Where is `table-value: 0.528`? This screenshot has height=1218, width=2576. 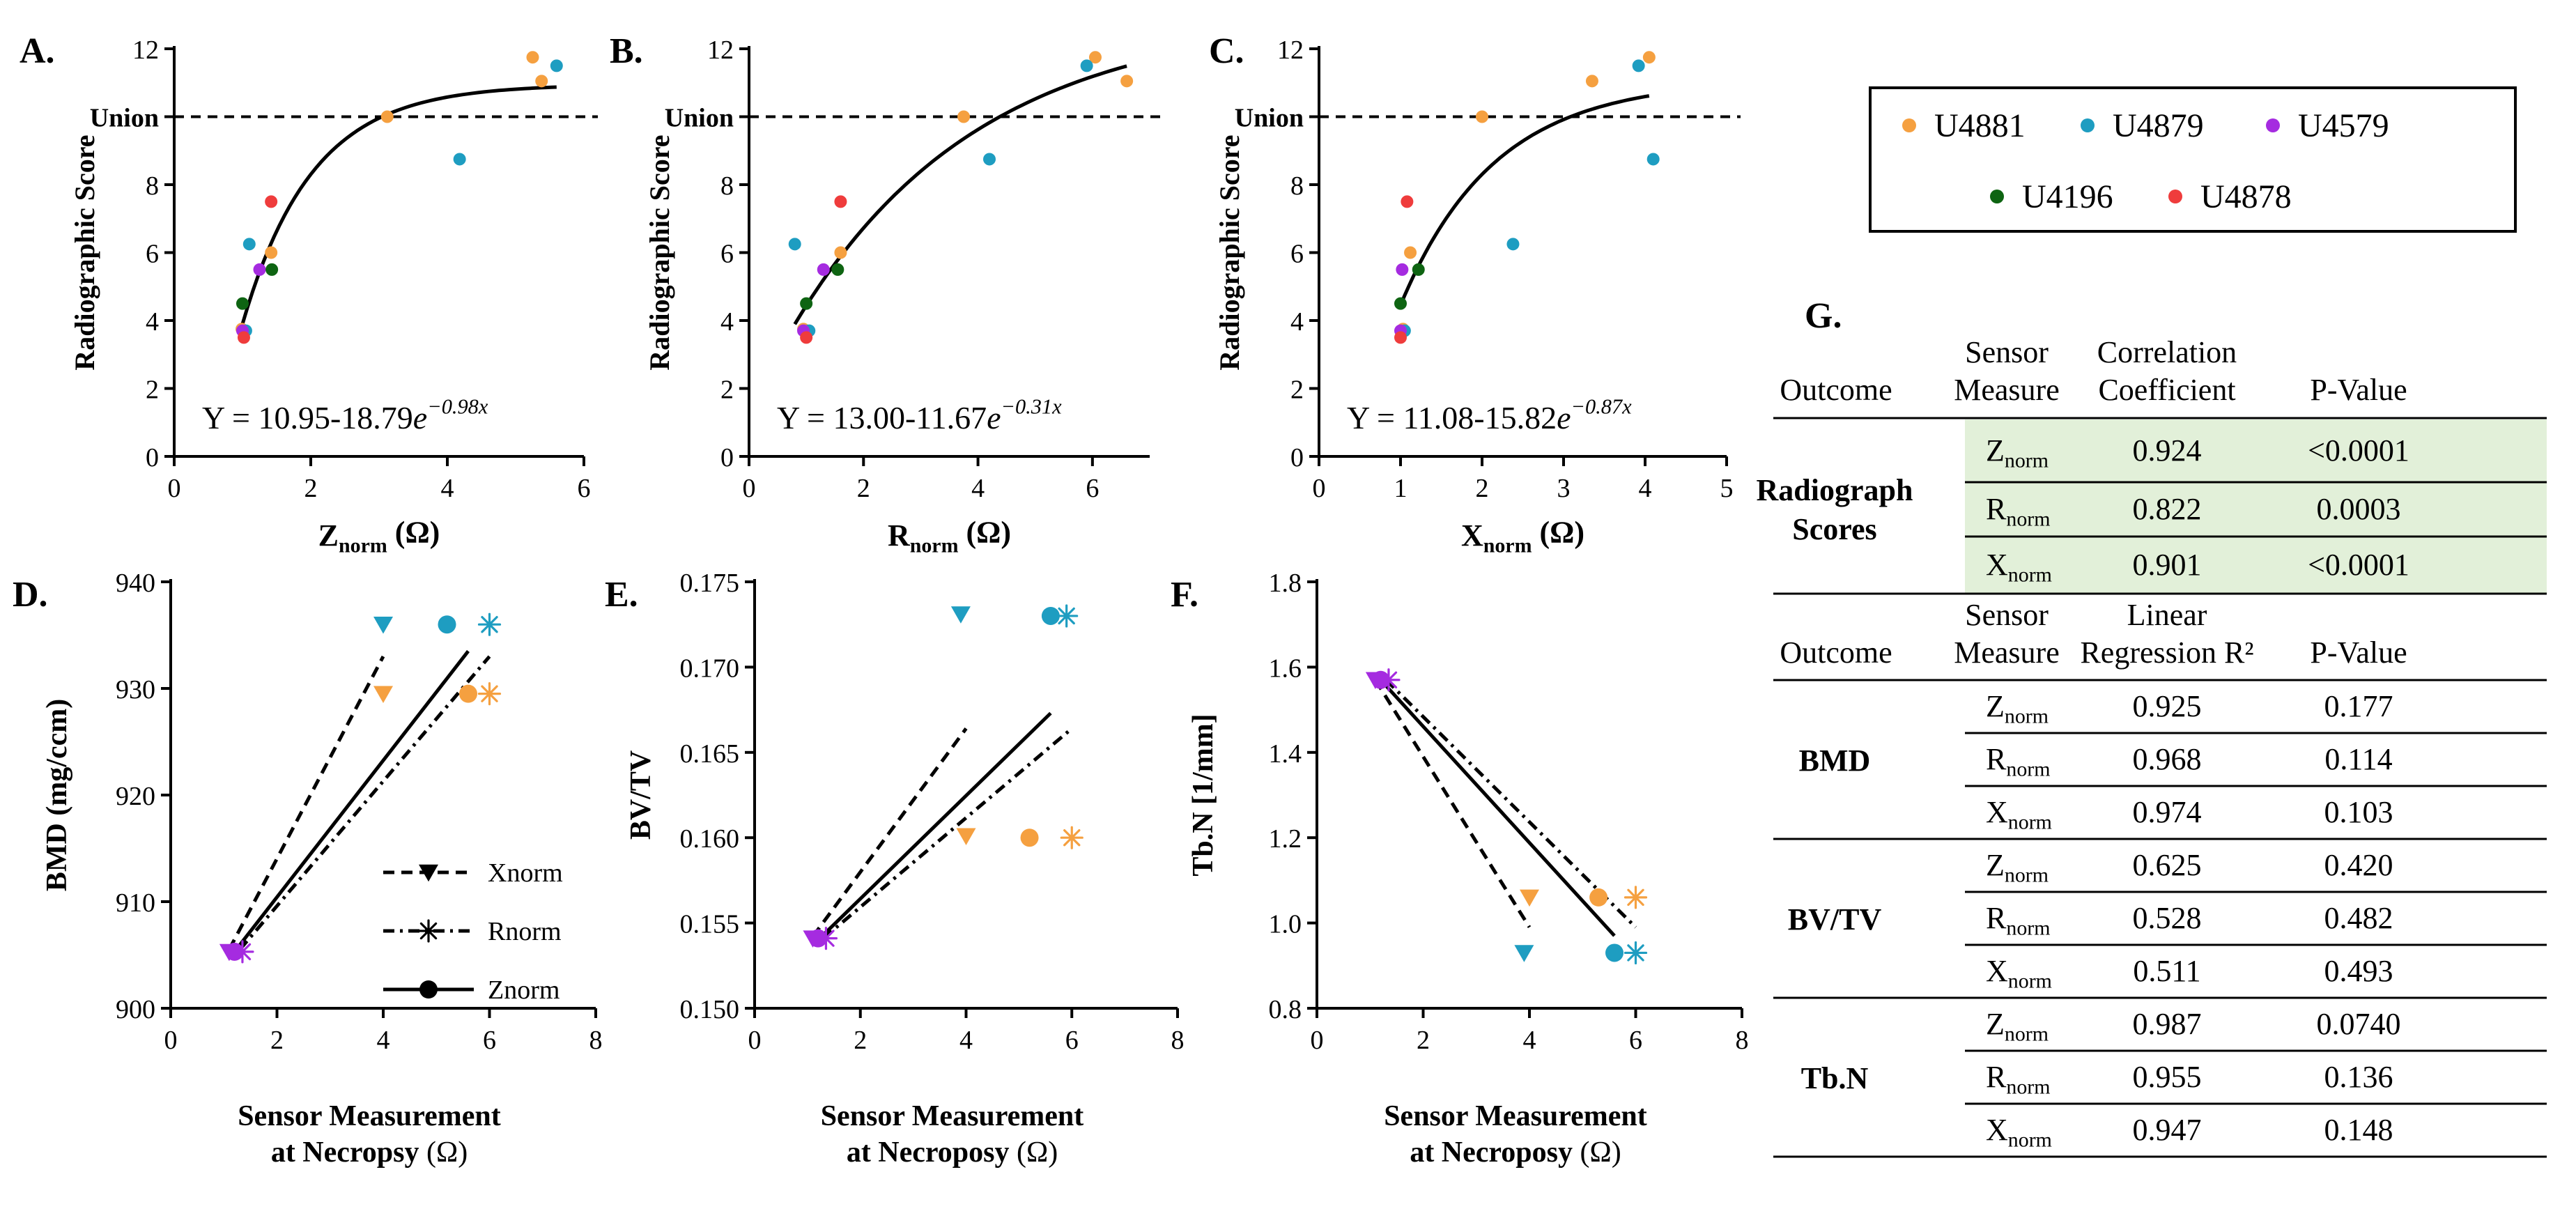
table-value: 0.528 is located at coordinates (2167, 918).